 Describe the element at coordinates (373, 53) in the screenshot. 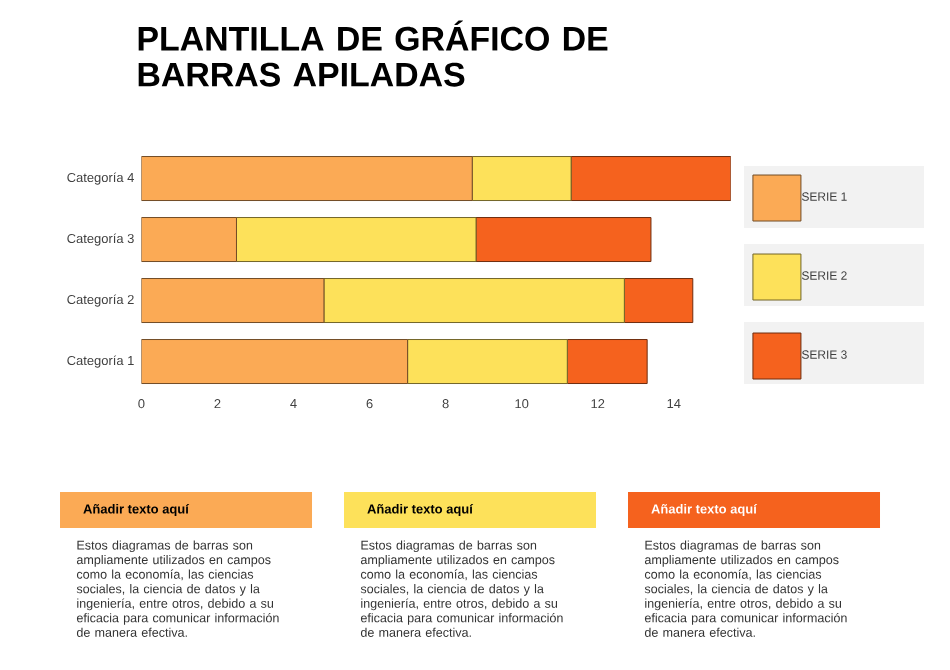

I see `chart-title: PLANTILLA DE GRÁFICO DE BARRAS APILADAS` at that location.